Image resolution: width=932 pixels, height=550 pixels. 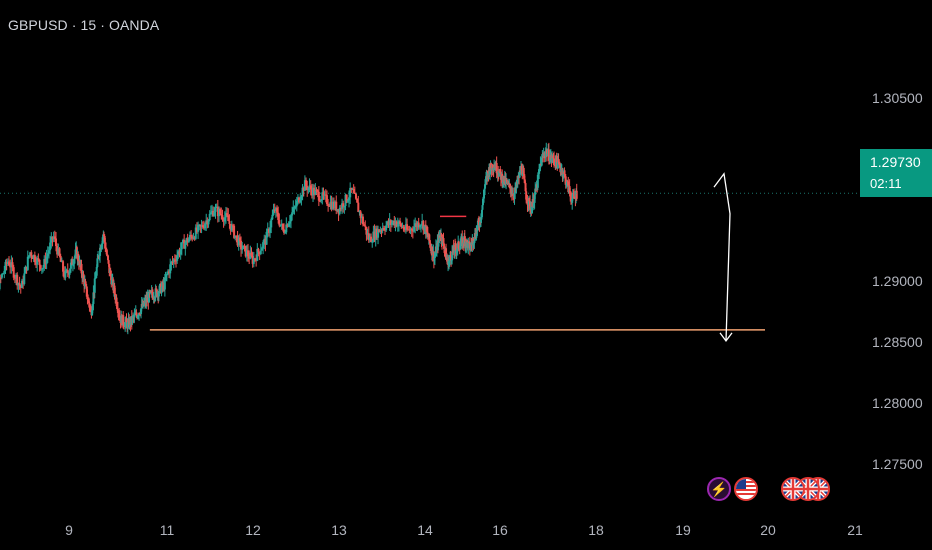 What do you see at coordinates (253, 530) in the screenshot?
I see `time-tick-label: 12` at bounding box center [253, 530].